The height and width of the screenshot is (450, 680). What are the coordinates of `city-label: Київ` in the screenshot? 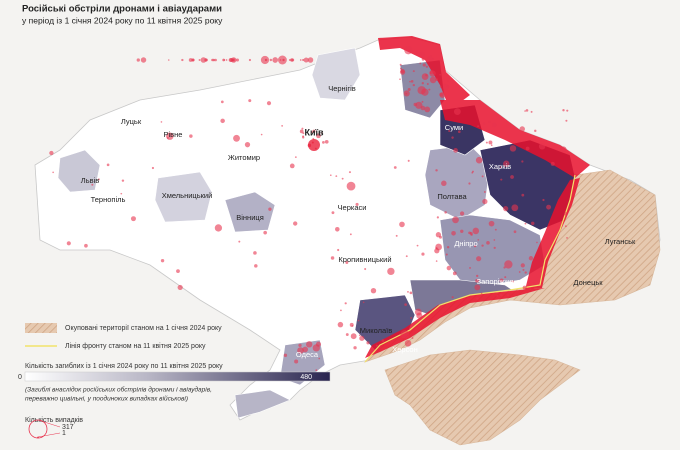 It's located at (314, 132).